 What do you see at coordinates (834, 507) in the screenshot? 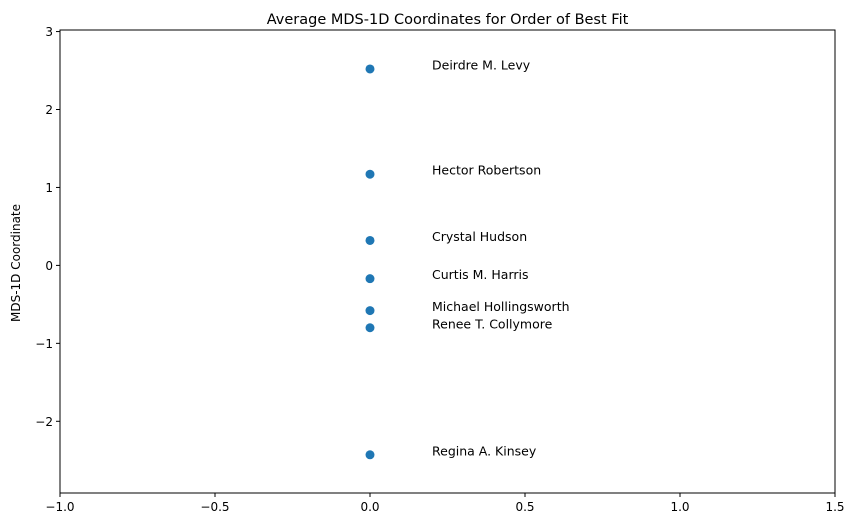
I see `x-tick-label: 1.5` at bounding box center [834, 507].